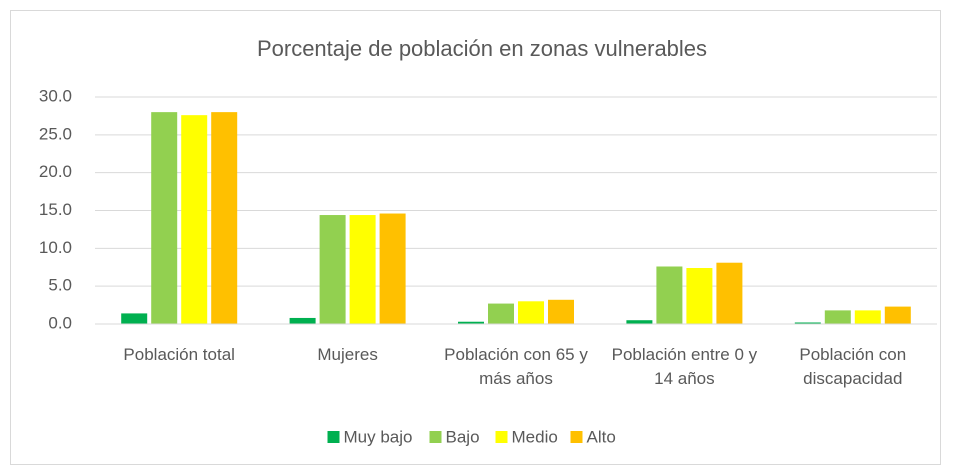 Image resolution: width=953 pixels, height=473 pixels. I want to click on x-tick-label: Población entre 0 y 14 años, so click(684, 366).